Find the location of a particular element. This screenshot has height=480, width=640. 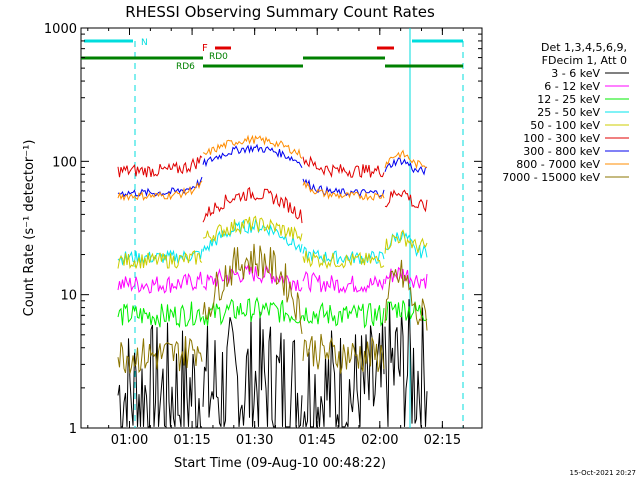

legend-label-0: 3 - 6 keV is located at coordinates (575, 73).